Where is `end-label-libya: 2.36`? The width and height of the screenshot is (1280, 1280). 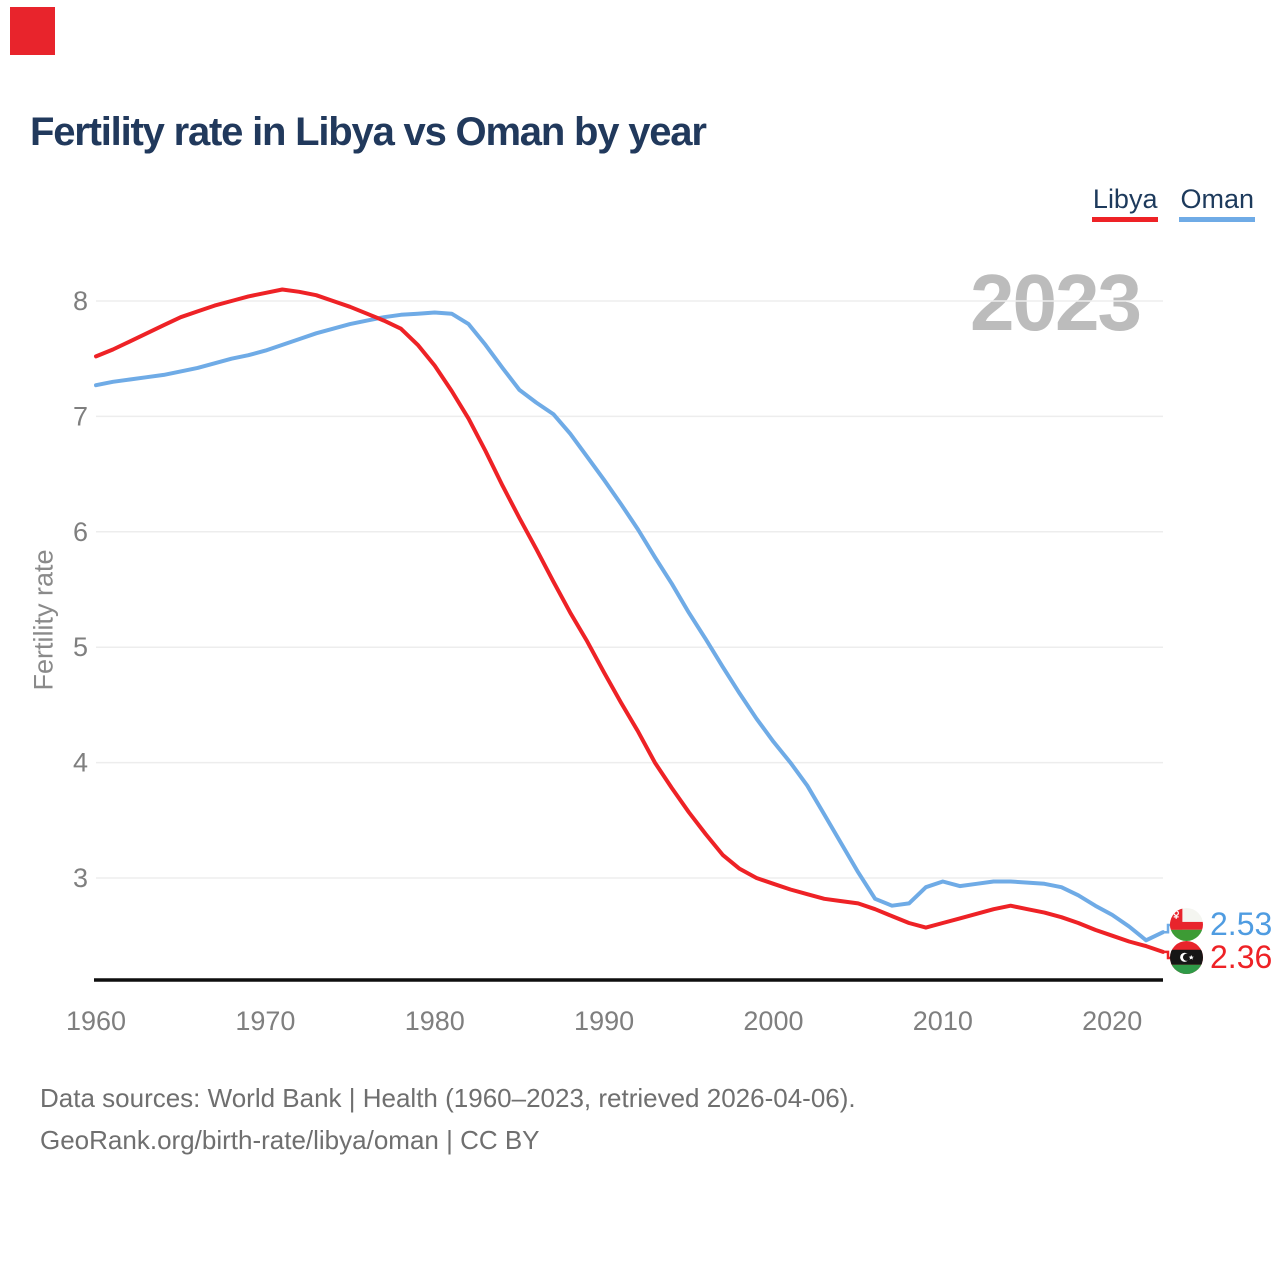
end-label-libya: 2.36 is located at coordinates (1221, 957).